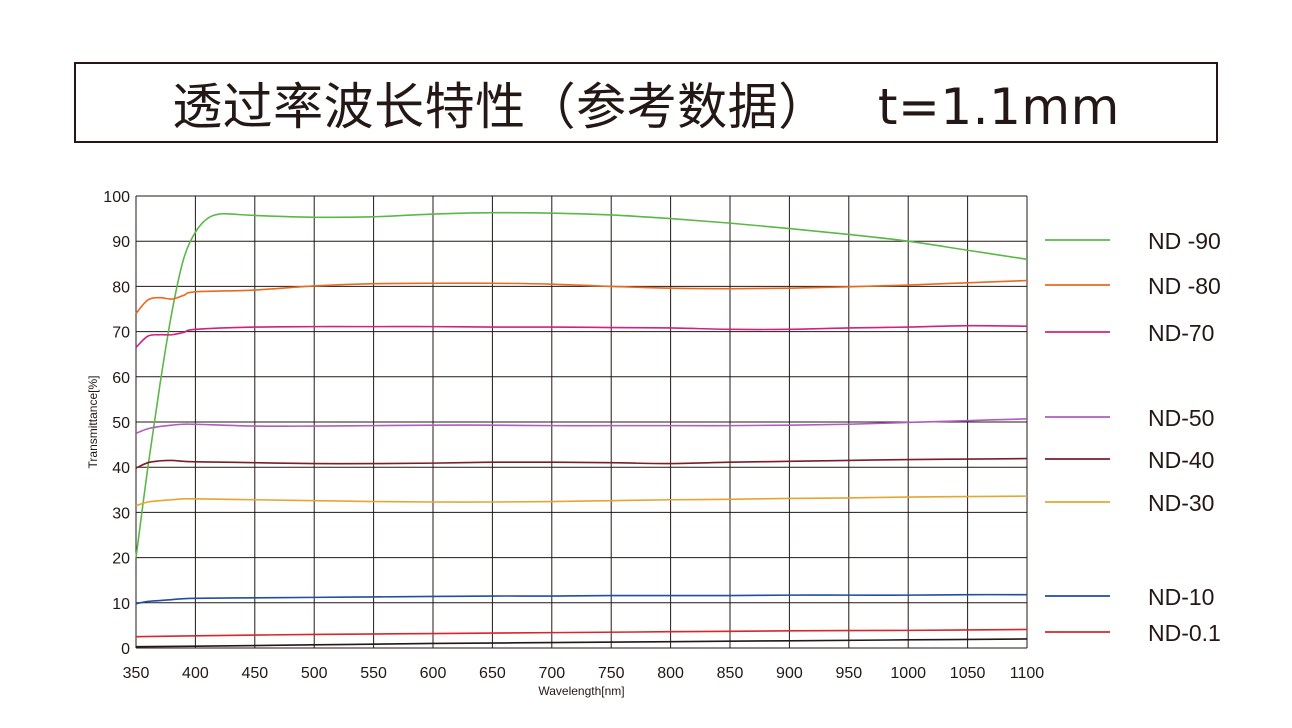 This screenshot has height=728, width=1292. What do you see at coordinates (646, 106) in the screenshot?
I see `chart-title: 透过率波长特性（参考数据） t=1.1mm` at bounding box center [646, 106].